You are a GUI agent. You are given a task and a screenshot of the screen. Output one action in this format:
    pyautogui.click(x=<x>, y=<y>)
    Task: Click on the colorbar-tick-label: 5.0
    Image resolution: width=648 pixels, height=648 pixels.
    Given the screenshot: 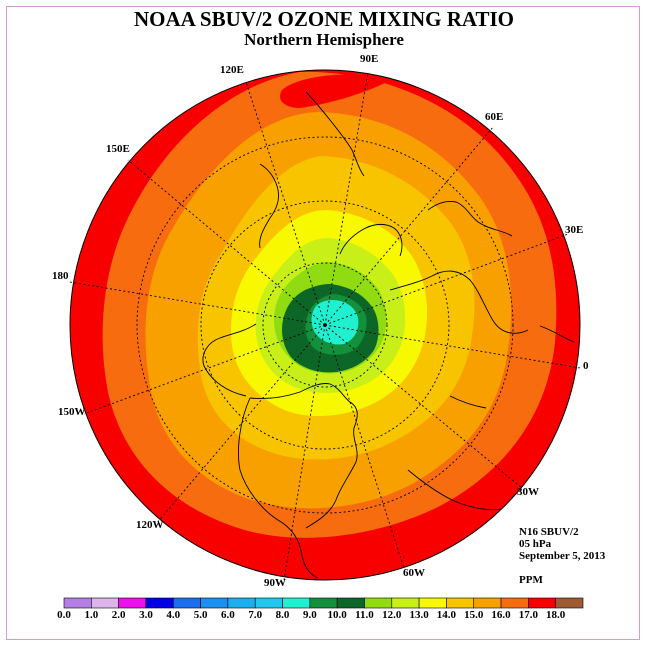 What is the action you would take?
    pyautogui.click(x=201, y=615)
    